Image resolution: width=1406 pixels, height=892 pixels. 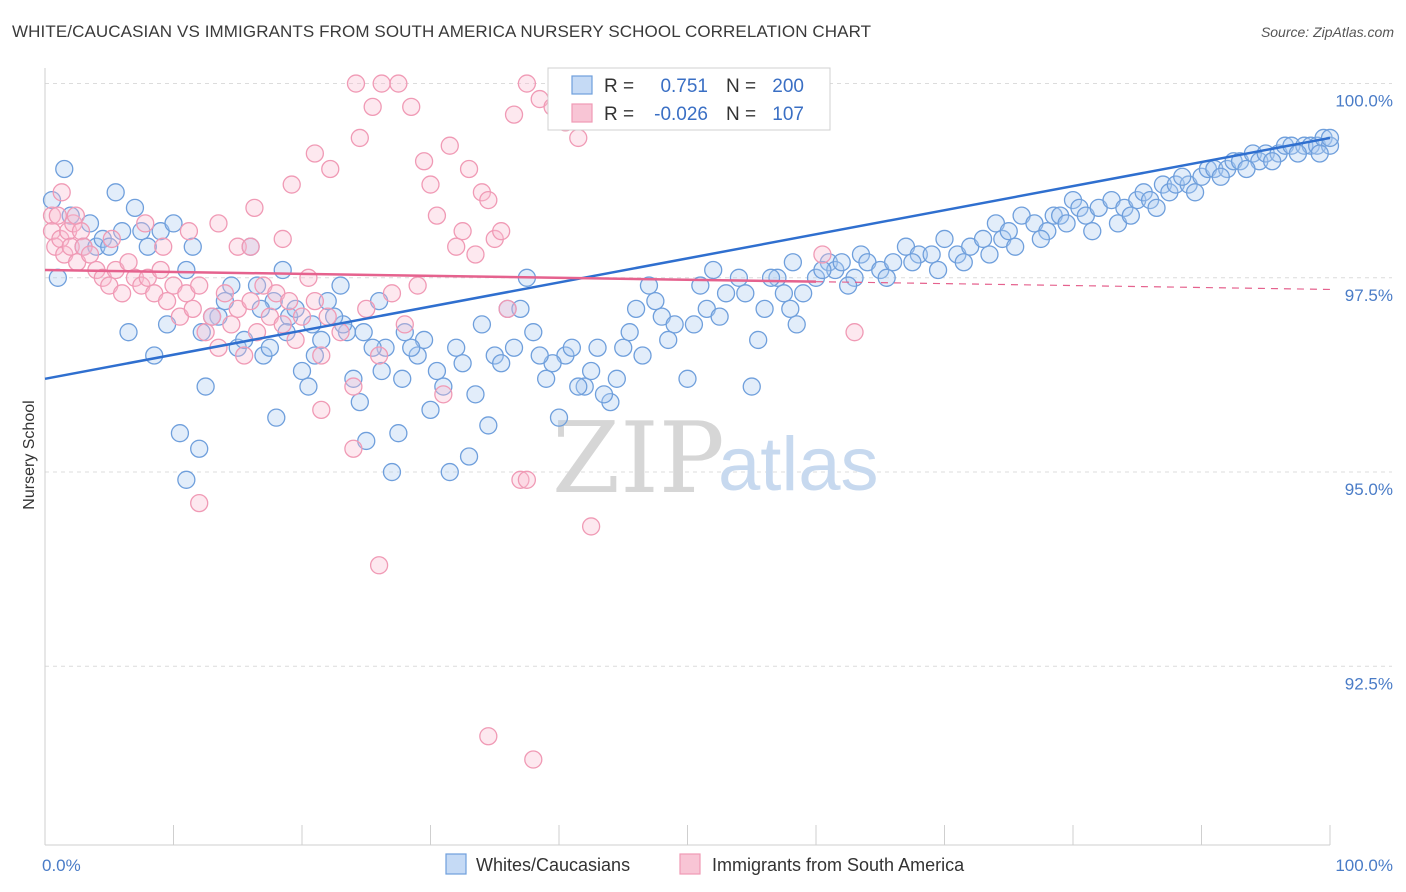 I want to click on y-tick-labels: 100.0% 97.5% 95.0% 92.5%, so click(x=1364, y=393).